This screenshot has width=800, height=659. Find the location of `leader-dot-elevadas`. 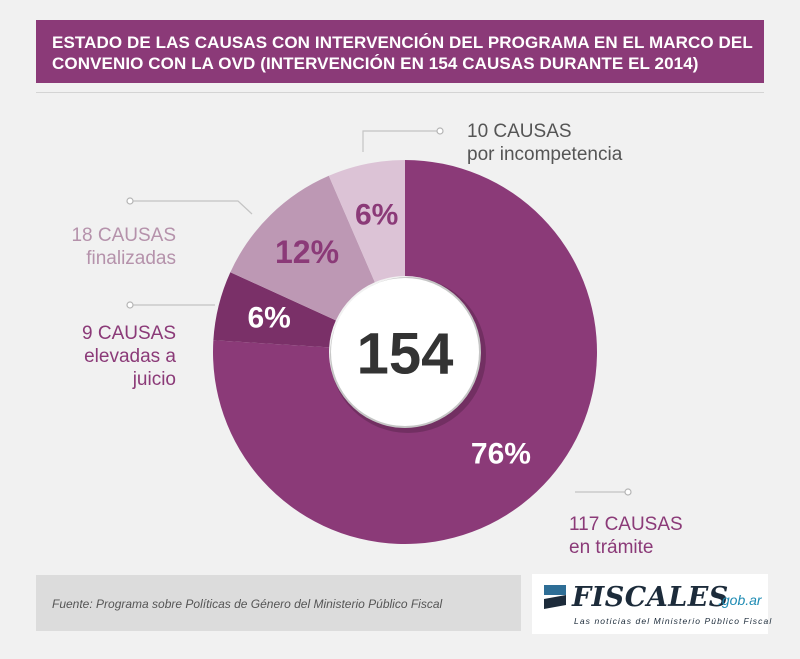

leader-dot-elevadas is located at coordinates (130, 305).